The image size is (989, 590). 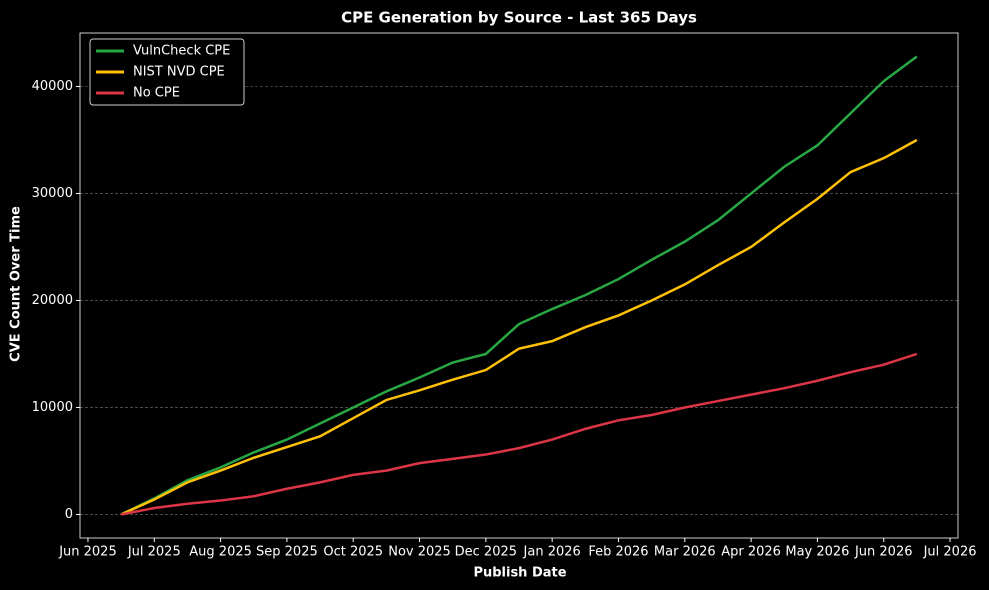 What do you see at coordinates (287, 552) in the screenshot?
I see `x-tick-label: Sep 2025` at bounding box center [287, 552].